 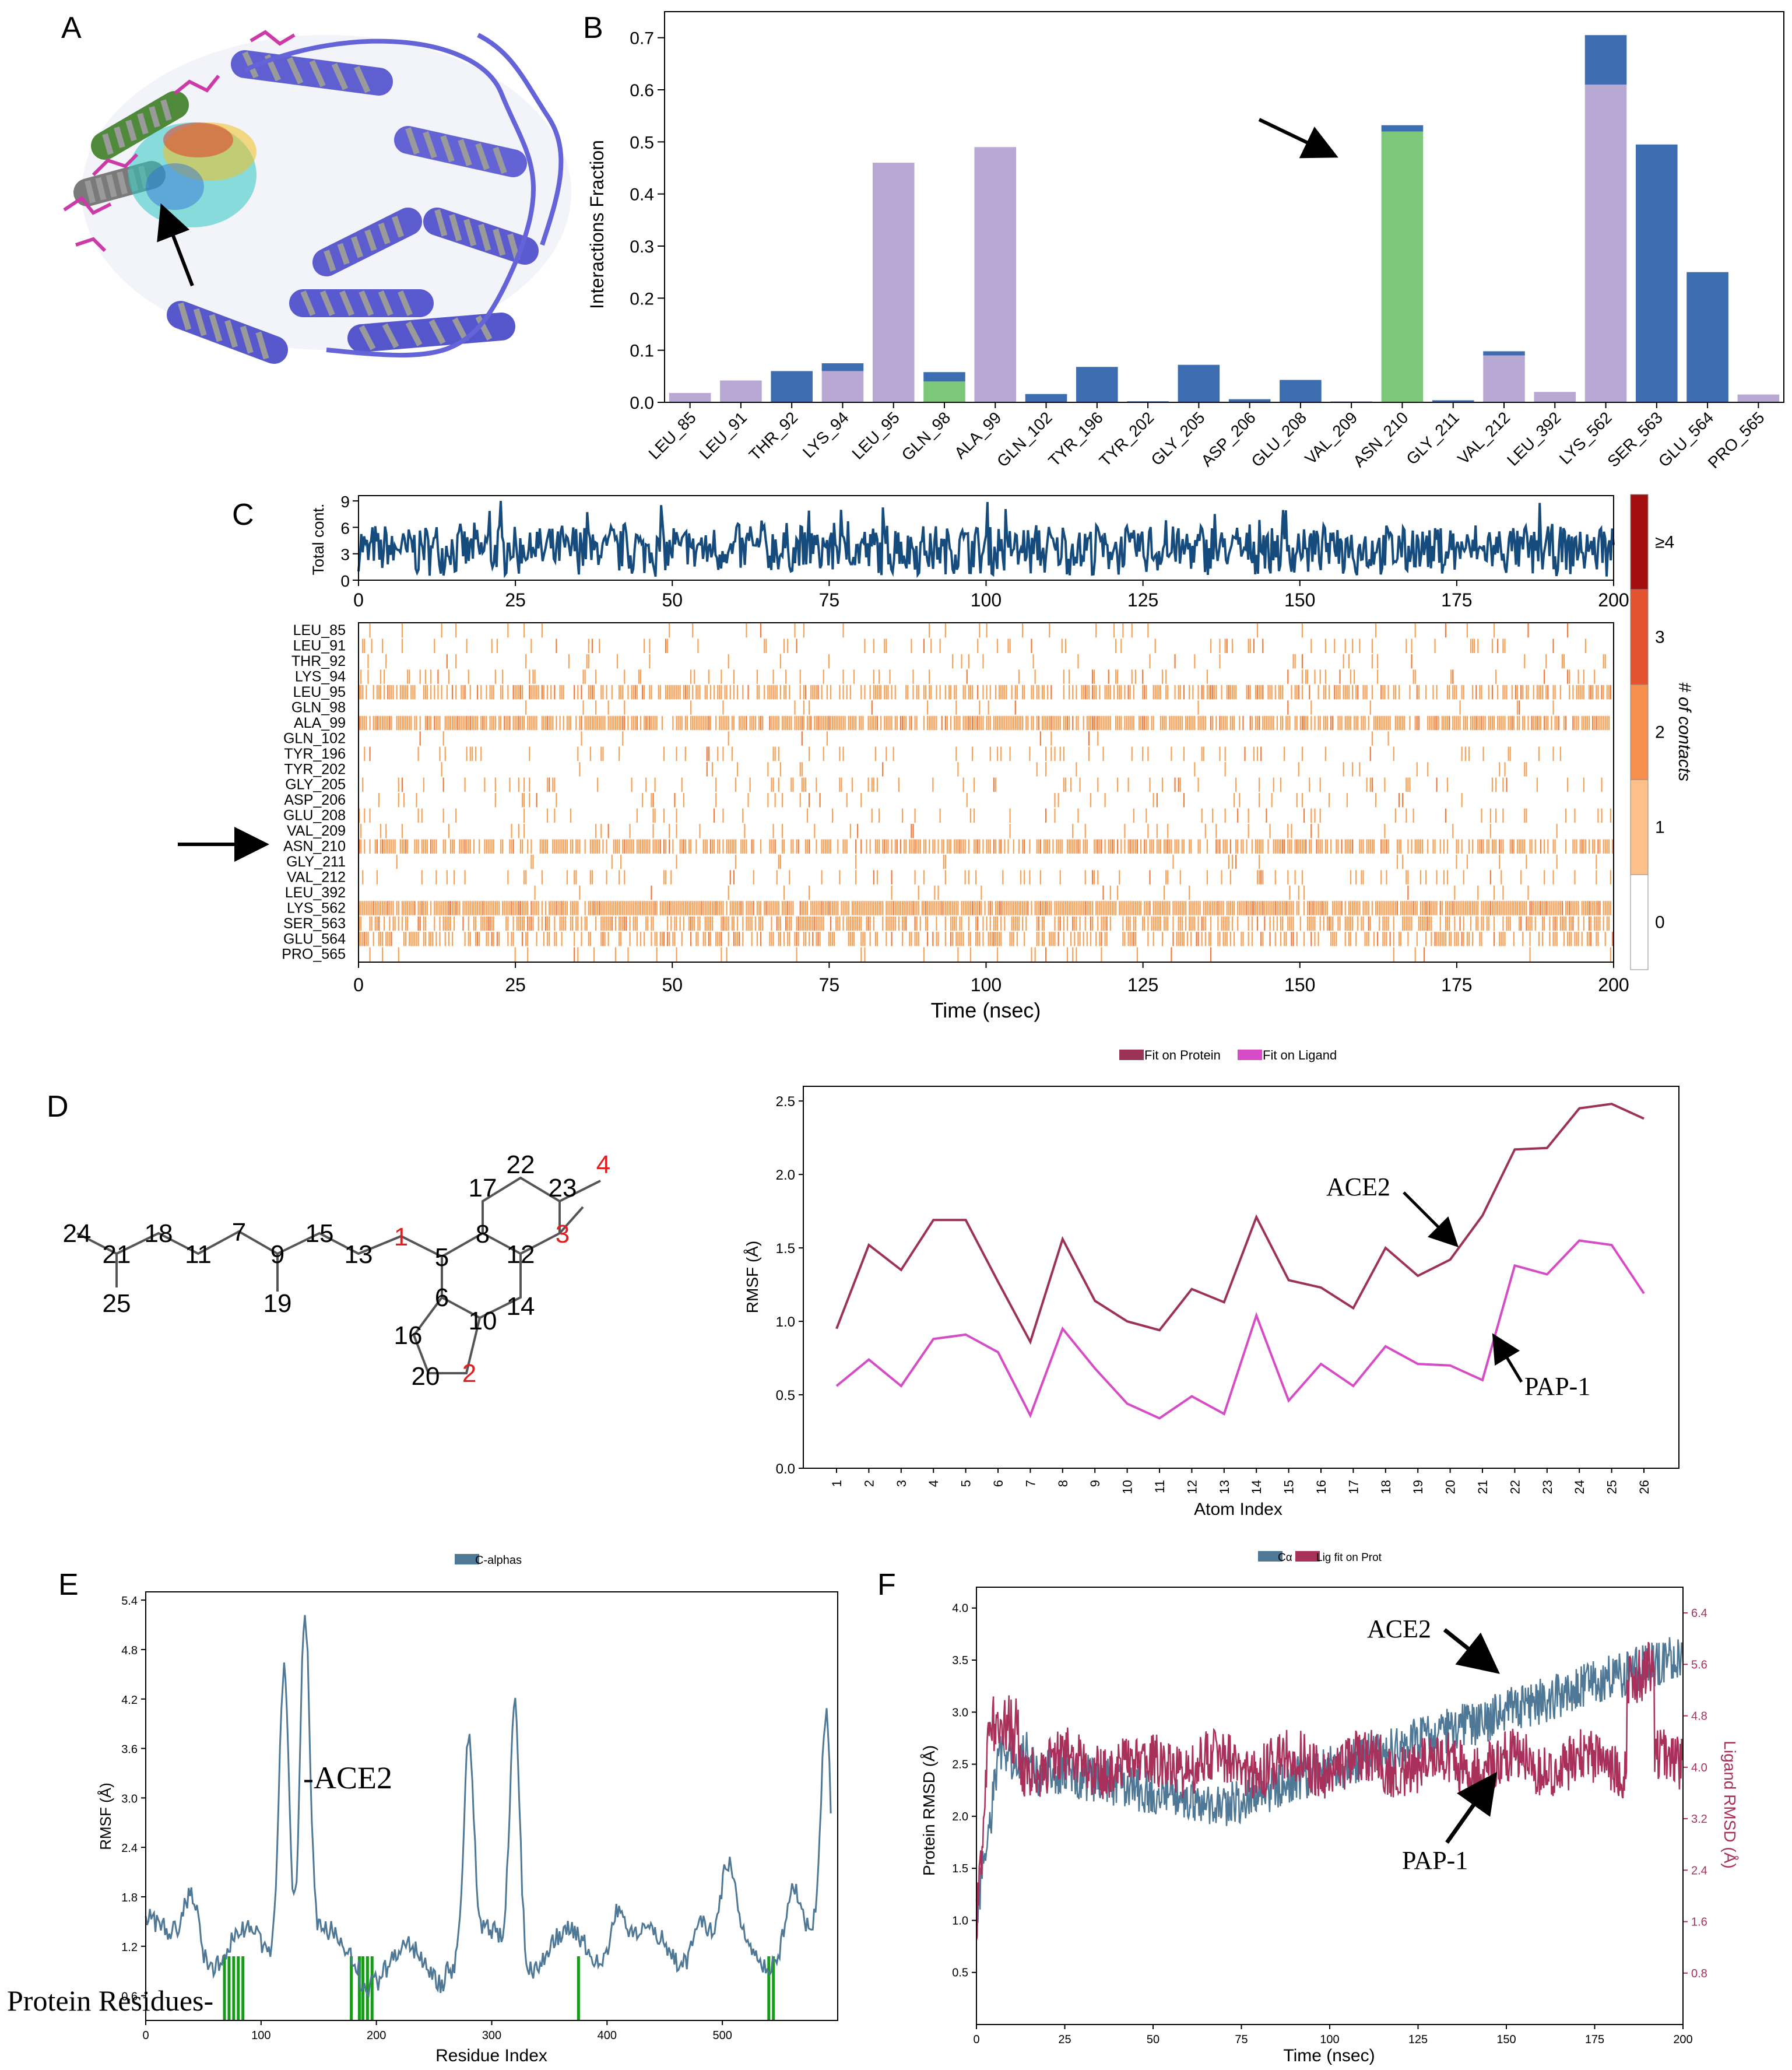 What do you see at coordinates (960, 1869) in the screenshot?
I see `f-y-tick-label: 1.5` at bounding box center [960, 1869].